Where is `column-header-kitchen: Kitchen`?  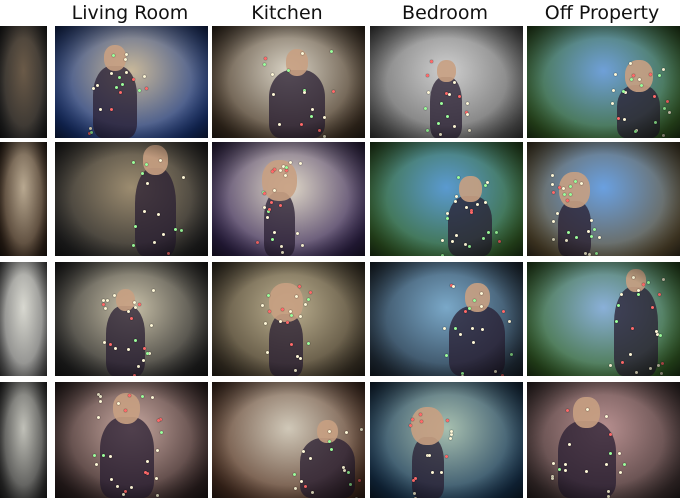 column-header-kitchen: Kitchen is located at coordinates (287, 13).